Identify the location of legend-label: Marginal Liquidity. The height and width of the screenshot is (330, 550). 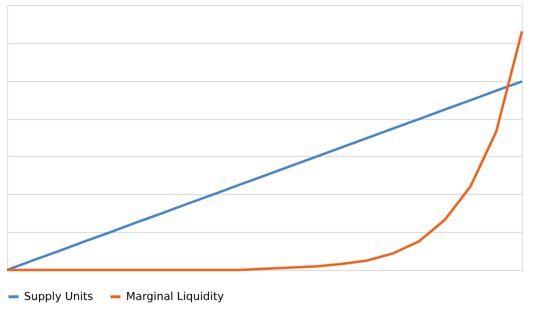
(175, 296).